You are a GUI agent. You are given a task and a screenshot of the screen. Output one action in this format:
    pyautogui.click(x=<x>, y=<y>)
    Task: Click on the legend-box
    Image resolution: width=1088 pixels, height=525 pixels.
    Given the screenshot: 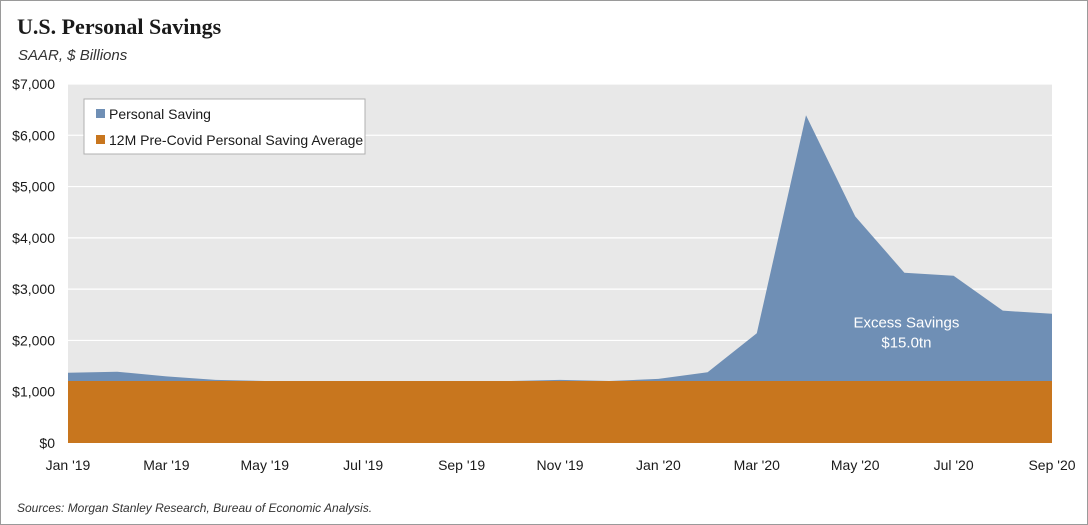 What is the action you would take?
    pyautogui.click(x=224, y=126)
    